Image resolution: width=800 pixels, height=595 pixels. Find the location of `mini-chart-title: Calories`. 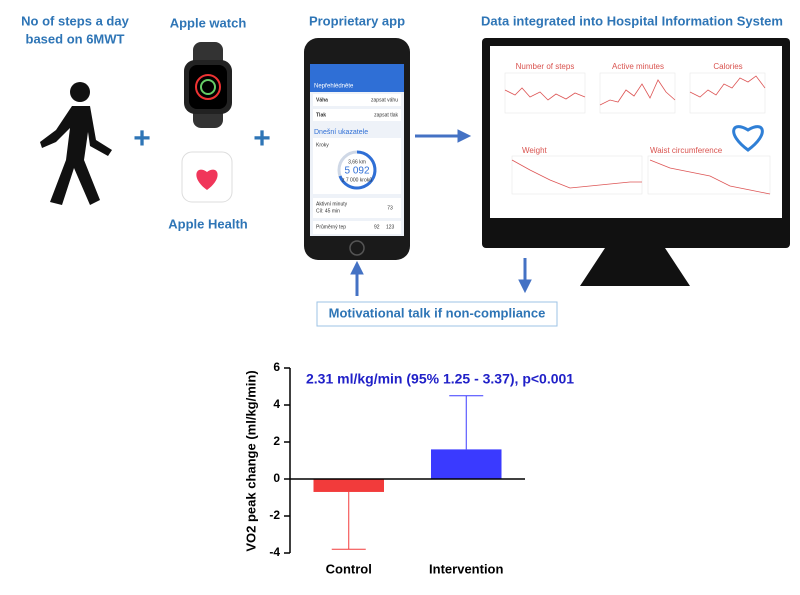

mini-chart-title: Calories is located at coordinates (727, 66).